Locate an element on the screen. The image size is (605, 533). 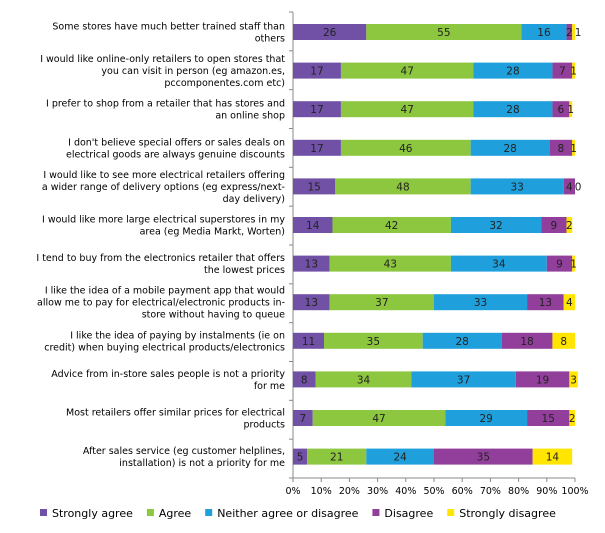
x-tick-label: 40% is located at coordinates (405, 491).